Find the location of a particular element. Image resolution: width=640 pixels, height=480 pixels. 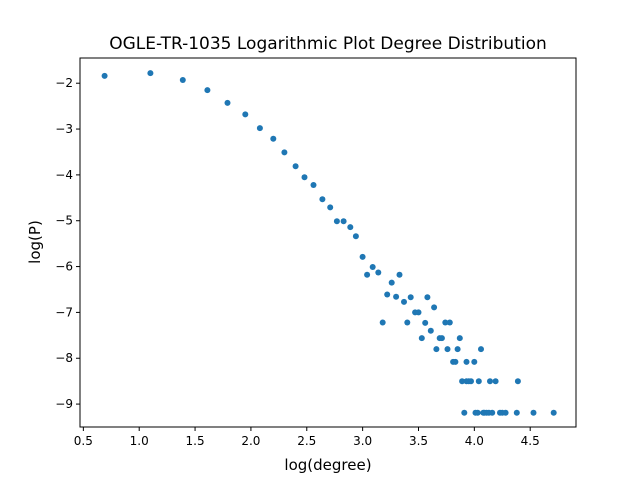

y-tick-label: −2 is located at coordinates (64, 83).